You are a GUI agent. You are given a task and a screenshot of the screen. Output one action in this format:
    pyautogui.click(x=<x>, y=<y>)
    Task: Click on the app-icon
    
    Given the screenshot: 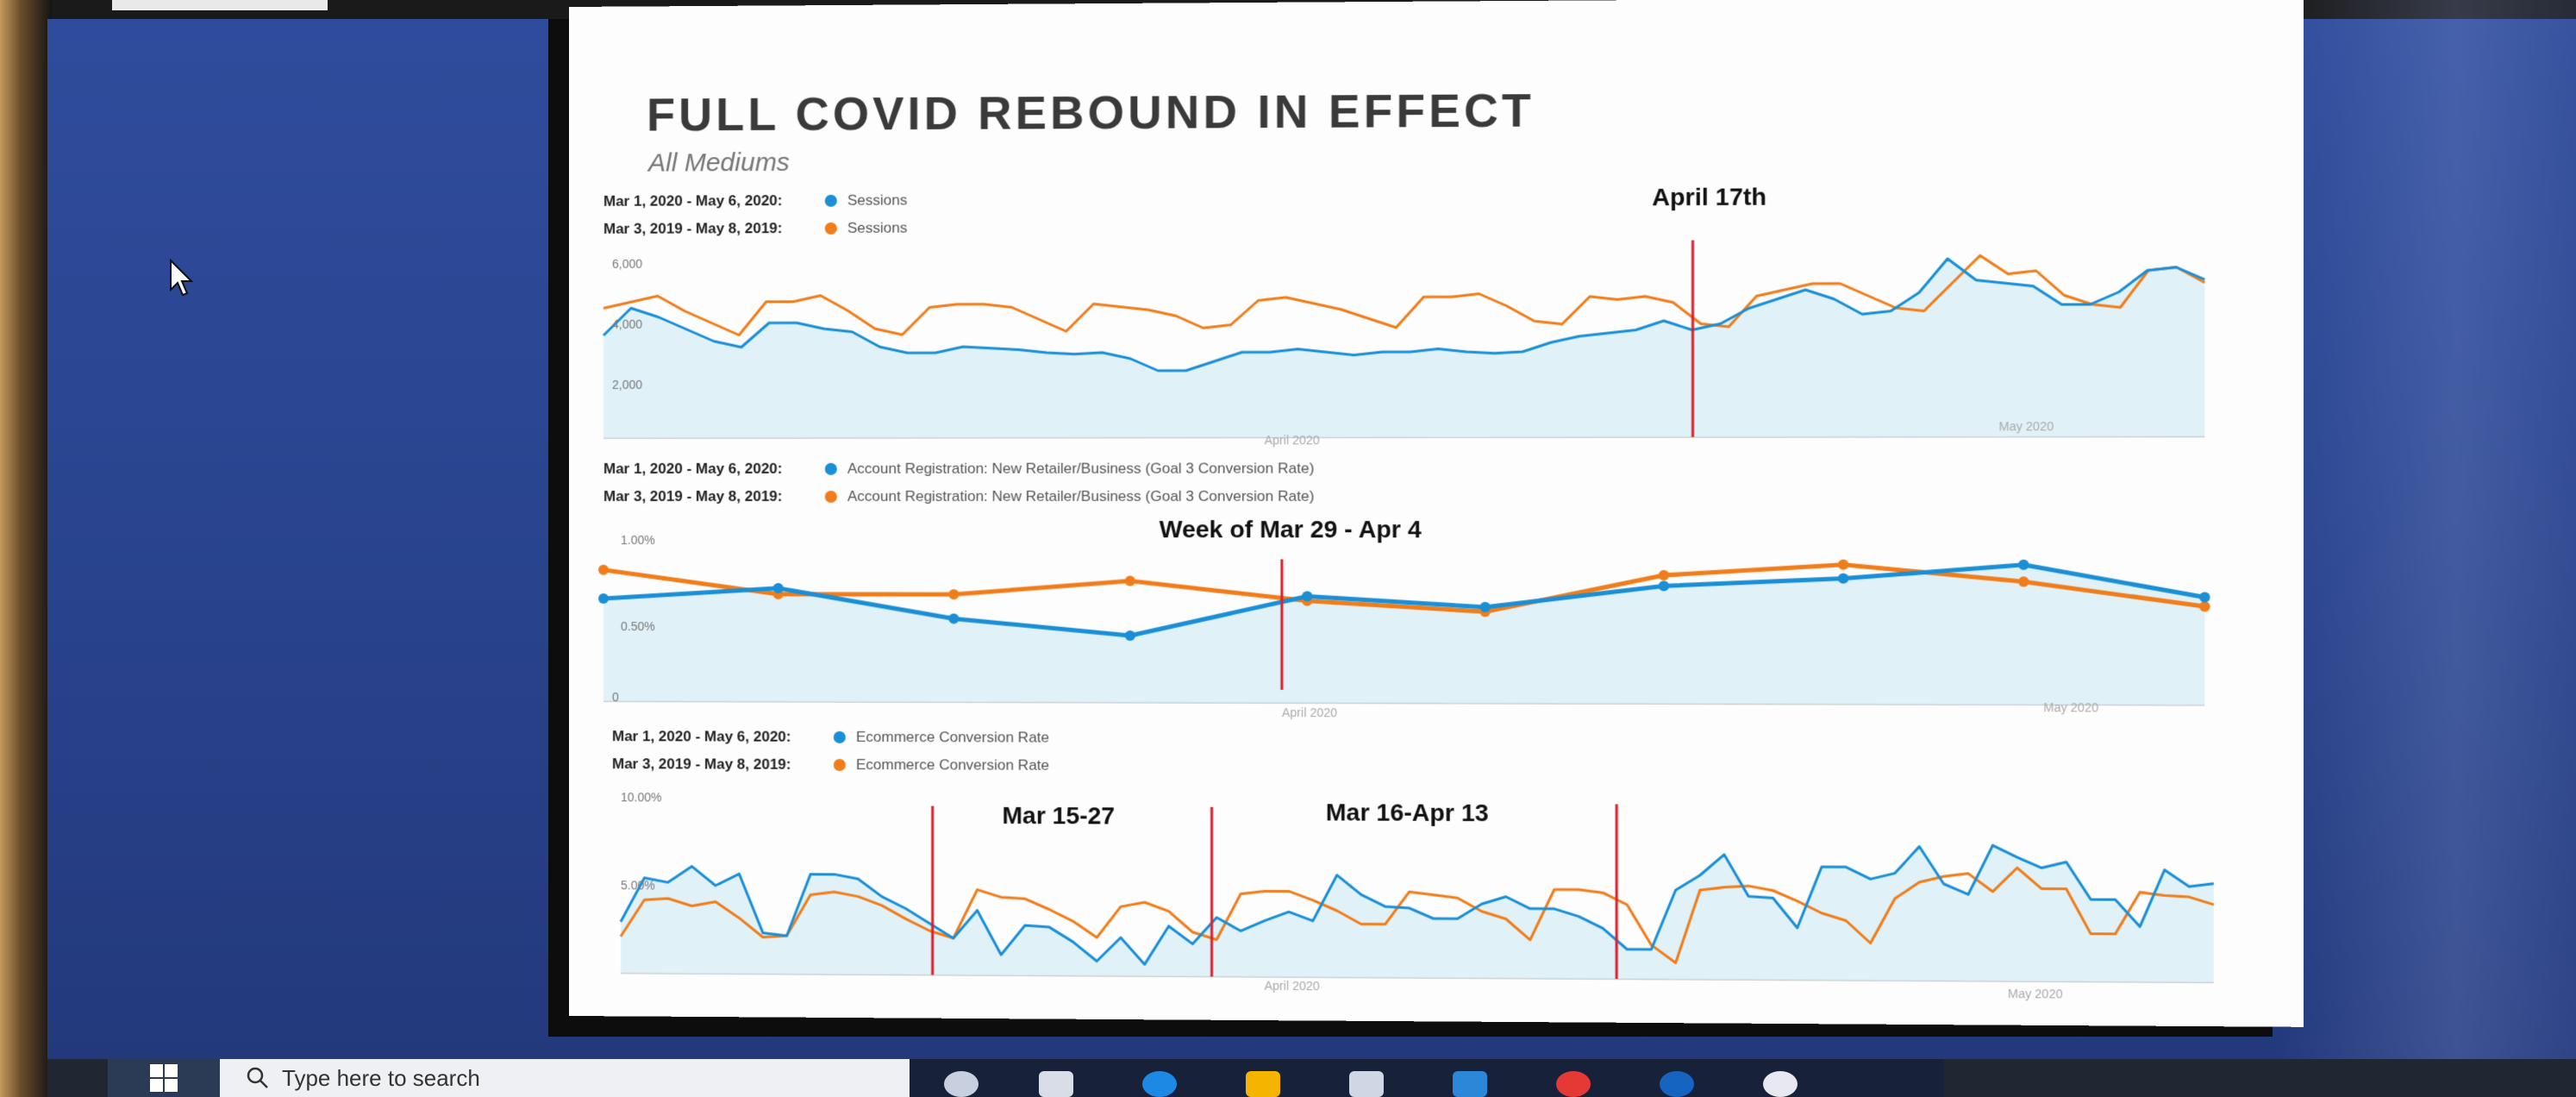 What is the action you would take?
    pyautogui.click(x=1677, y=1084)
    